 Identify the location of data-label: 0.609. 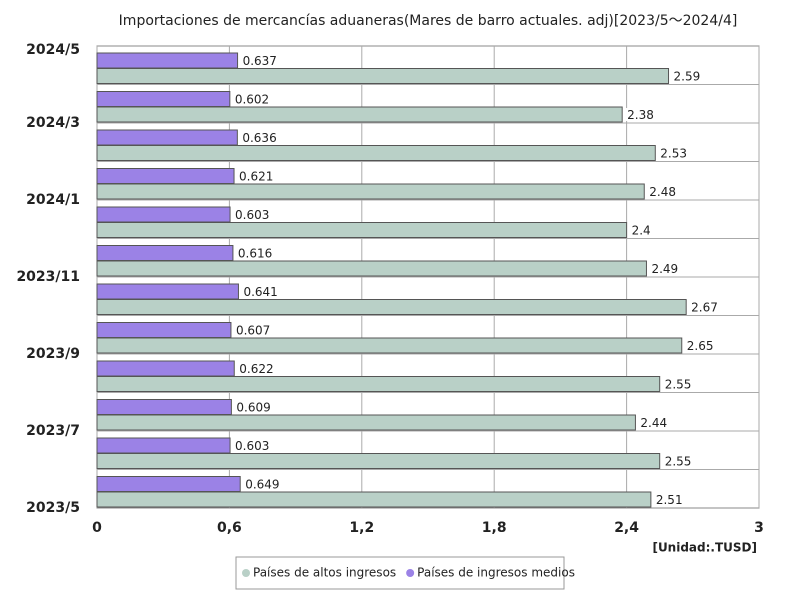
(253, 408).